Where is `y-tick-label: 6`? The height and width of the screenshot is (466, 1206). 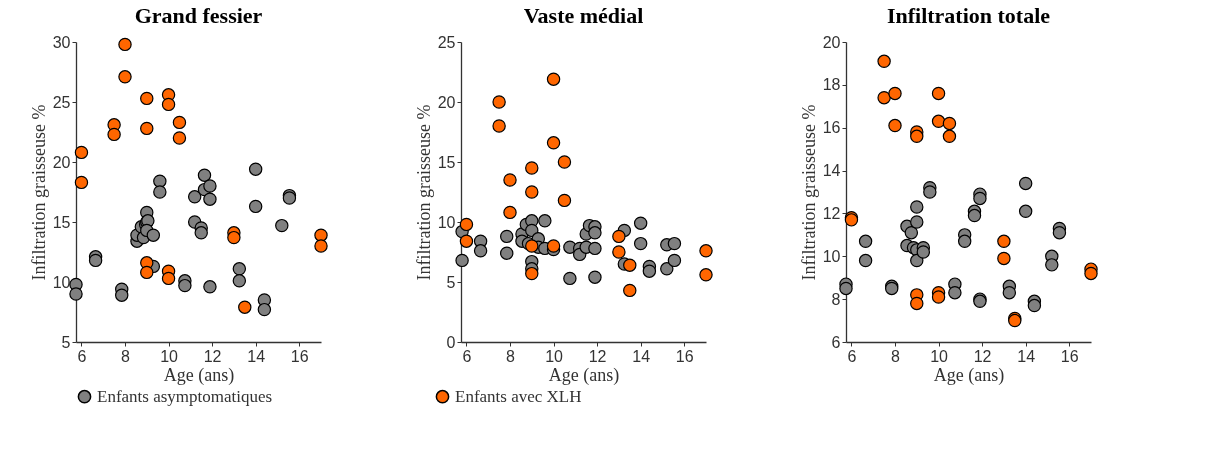 y-tick-label: 6 is located at coordinates (836, 342).